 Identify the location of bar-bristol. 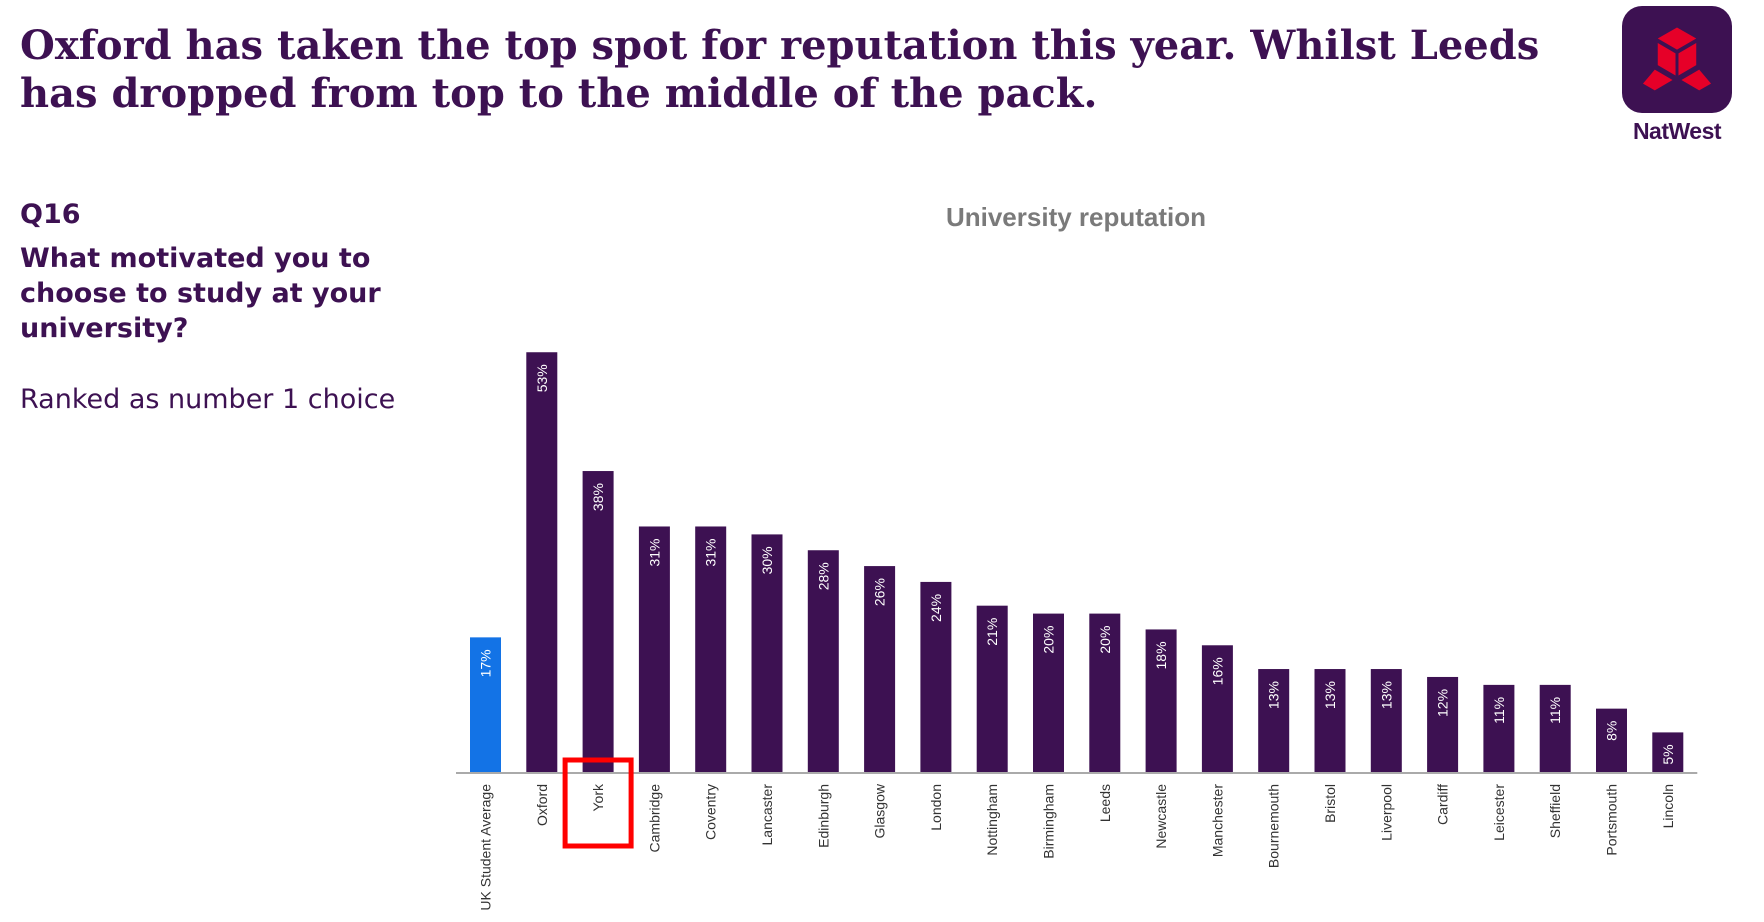
(1330, 720).